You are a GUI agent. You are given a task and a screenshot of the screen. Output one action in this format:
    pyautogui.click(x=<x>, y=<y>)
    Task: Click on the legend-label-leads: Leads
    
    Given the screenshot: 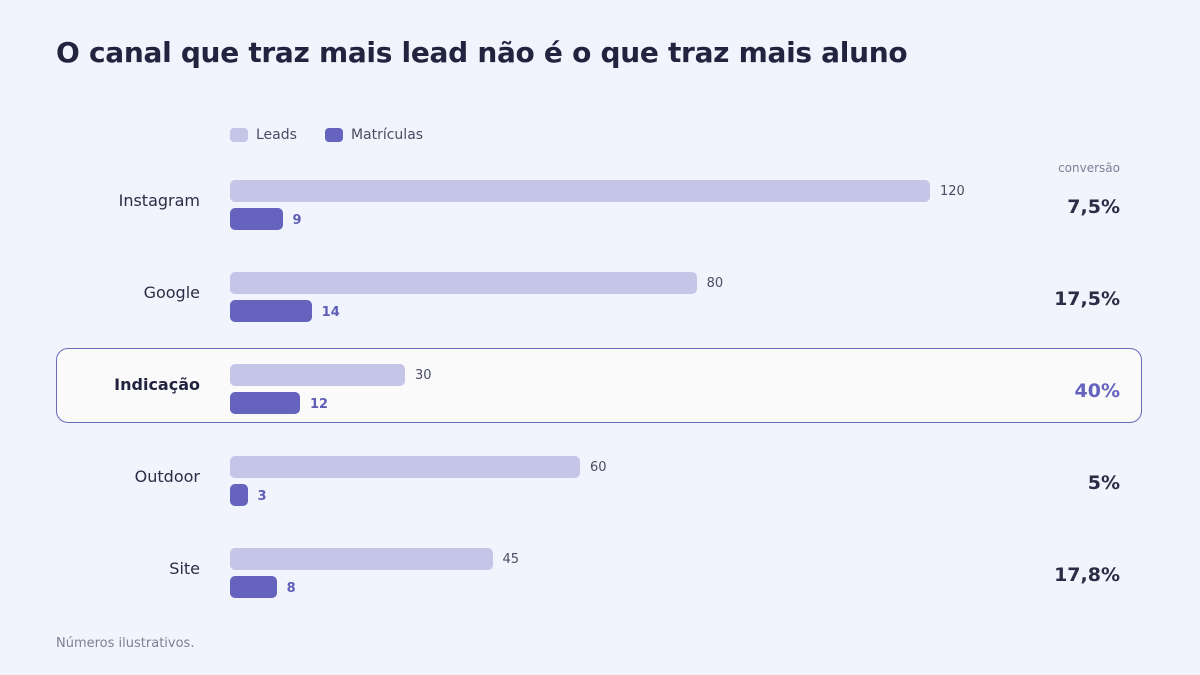 What is the action you would take?
    pyautogui.click(x=276, y=135)
    